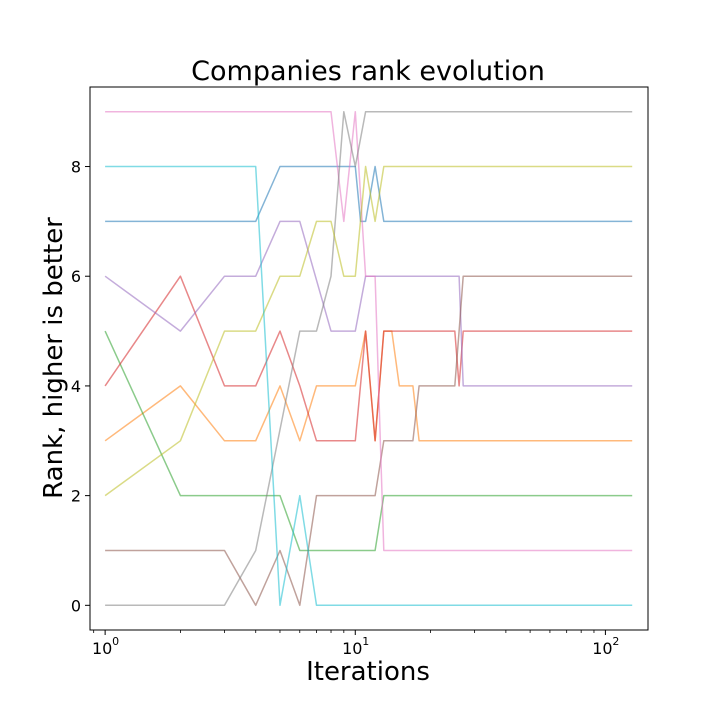 This screenshot has width=720, height=720. I want to click on x-axis: 10 0 10 1 10 2, so click(355, 644).